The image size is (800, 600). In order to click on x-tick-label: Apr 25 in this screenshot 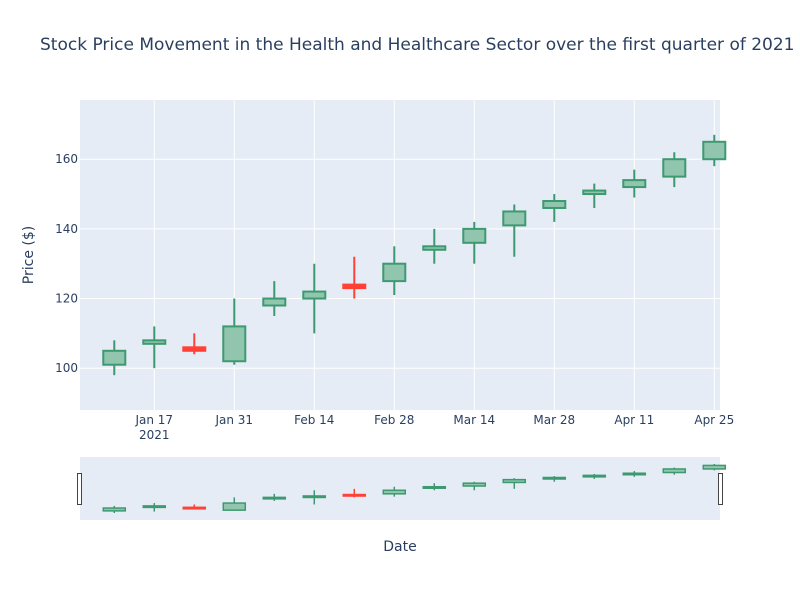, I will do `click(714, 420)`.